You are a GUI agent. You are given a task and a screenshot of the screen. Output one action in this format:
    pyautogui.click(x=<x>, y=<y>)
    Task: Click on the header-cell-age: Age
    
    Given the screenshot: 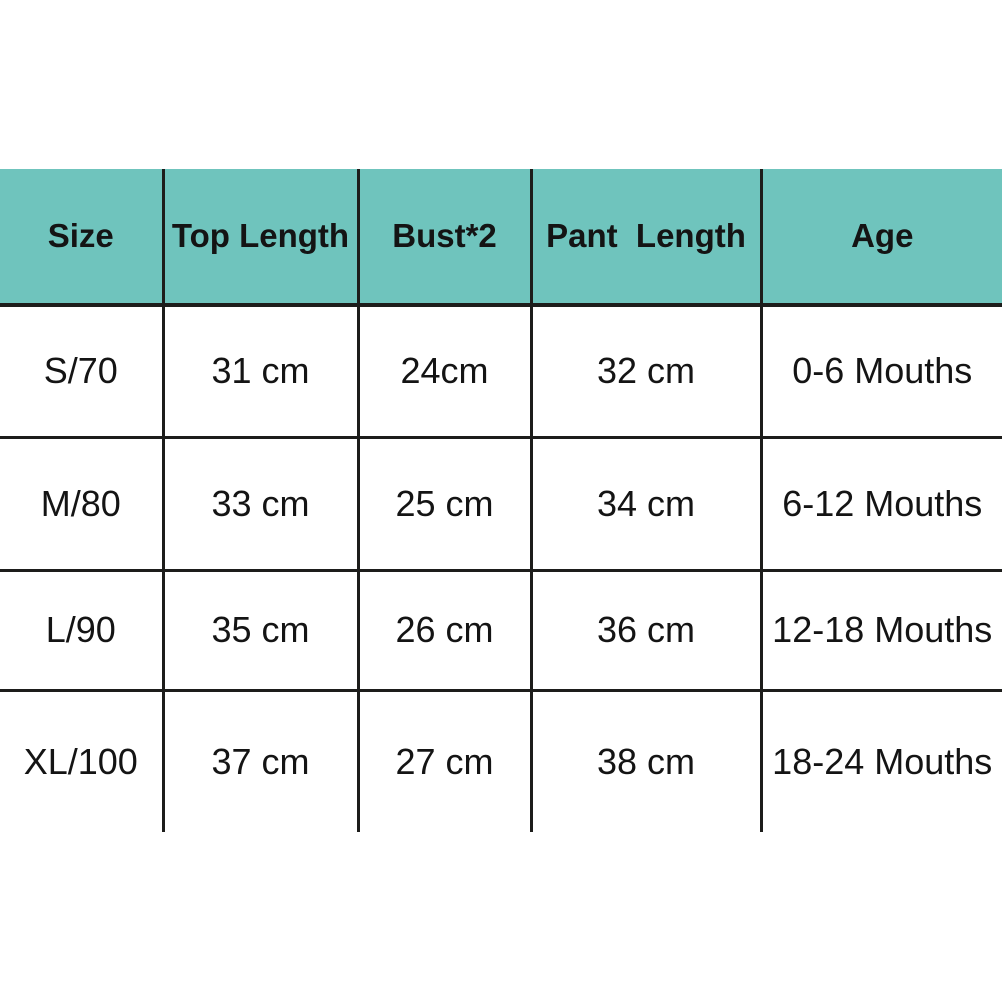 What is the action you would take?
    pyautogui.click(x=880, y=238)
    